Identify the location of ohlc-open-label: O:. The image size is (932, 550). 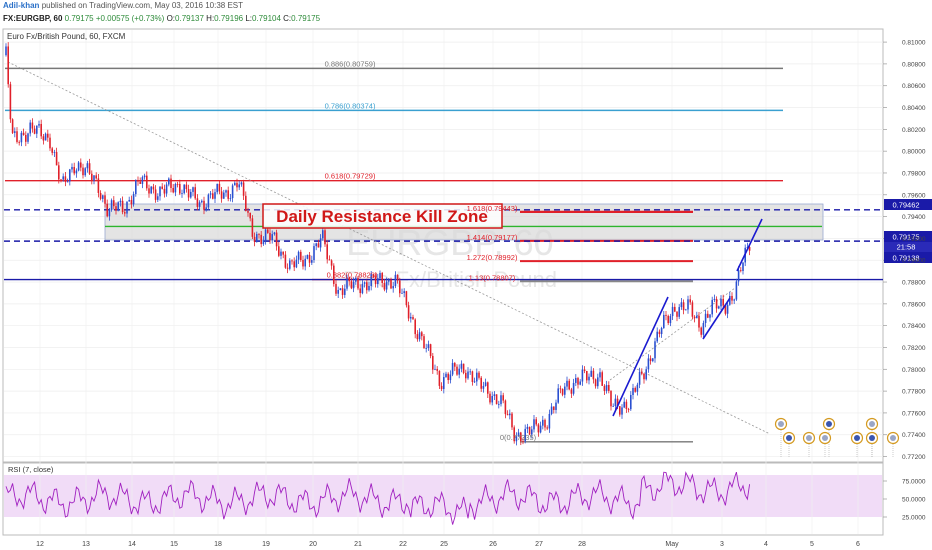
(171, 18).